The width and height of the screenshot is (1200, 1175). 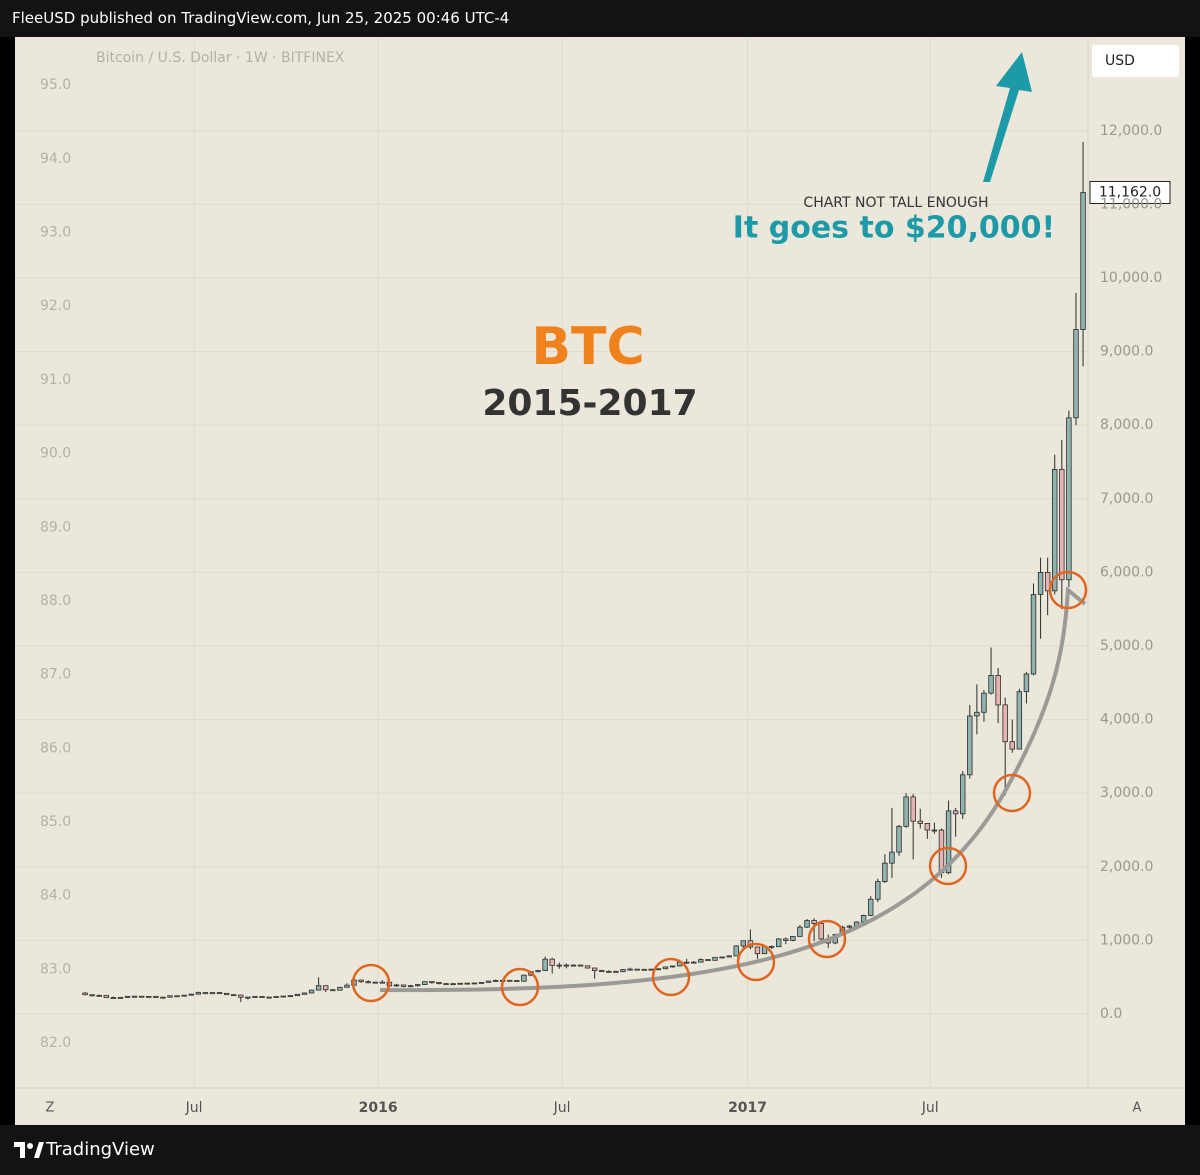 What do you see at coordinates (747, 1108) in the screenshot?
I see `x-tick-label: 2017` at bounding box center [747, 1108].